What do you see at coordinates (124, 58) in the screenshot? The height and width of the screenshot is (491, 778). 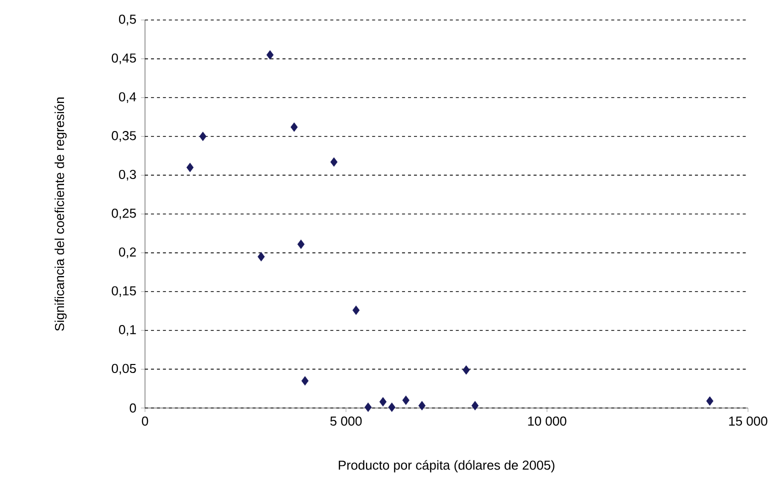 I see `y-tick-label: 0,45` at bounding box center [124, 58].